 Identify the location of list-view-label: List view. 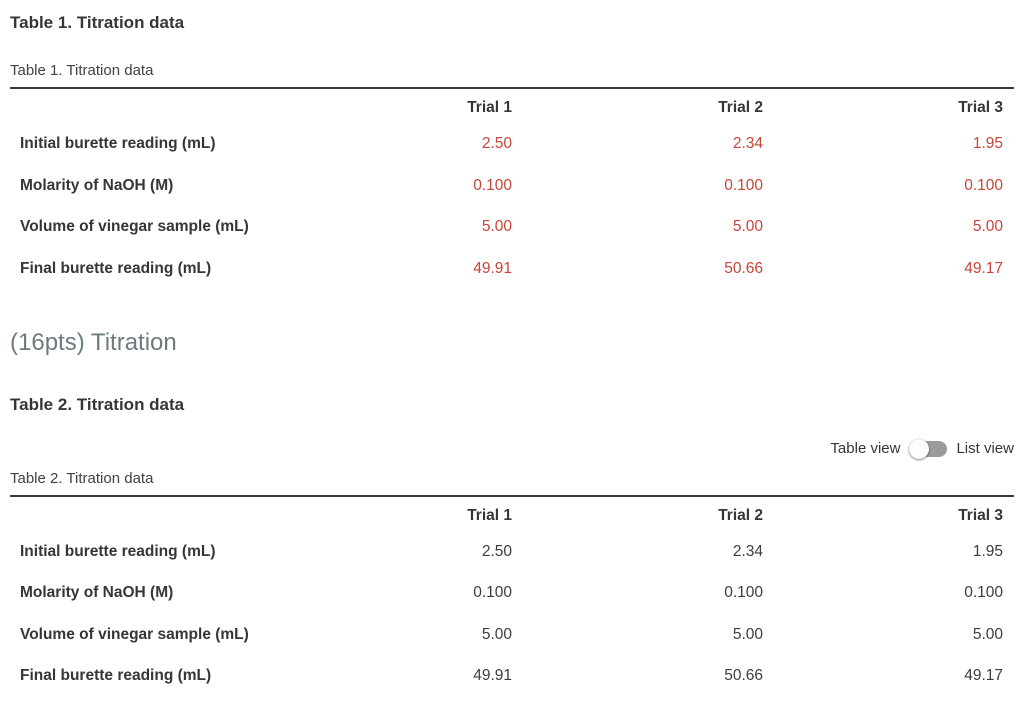
(985, 449).